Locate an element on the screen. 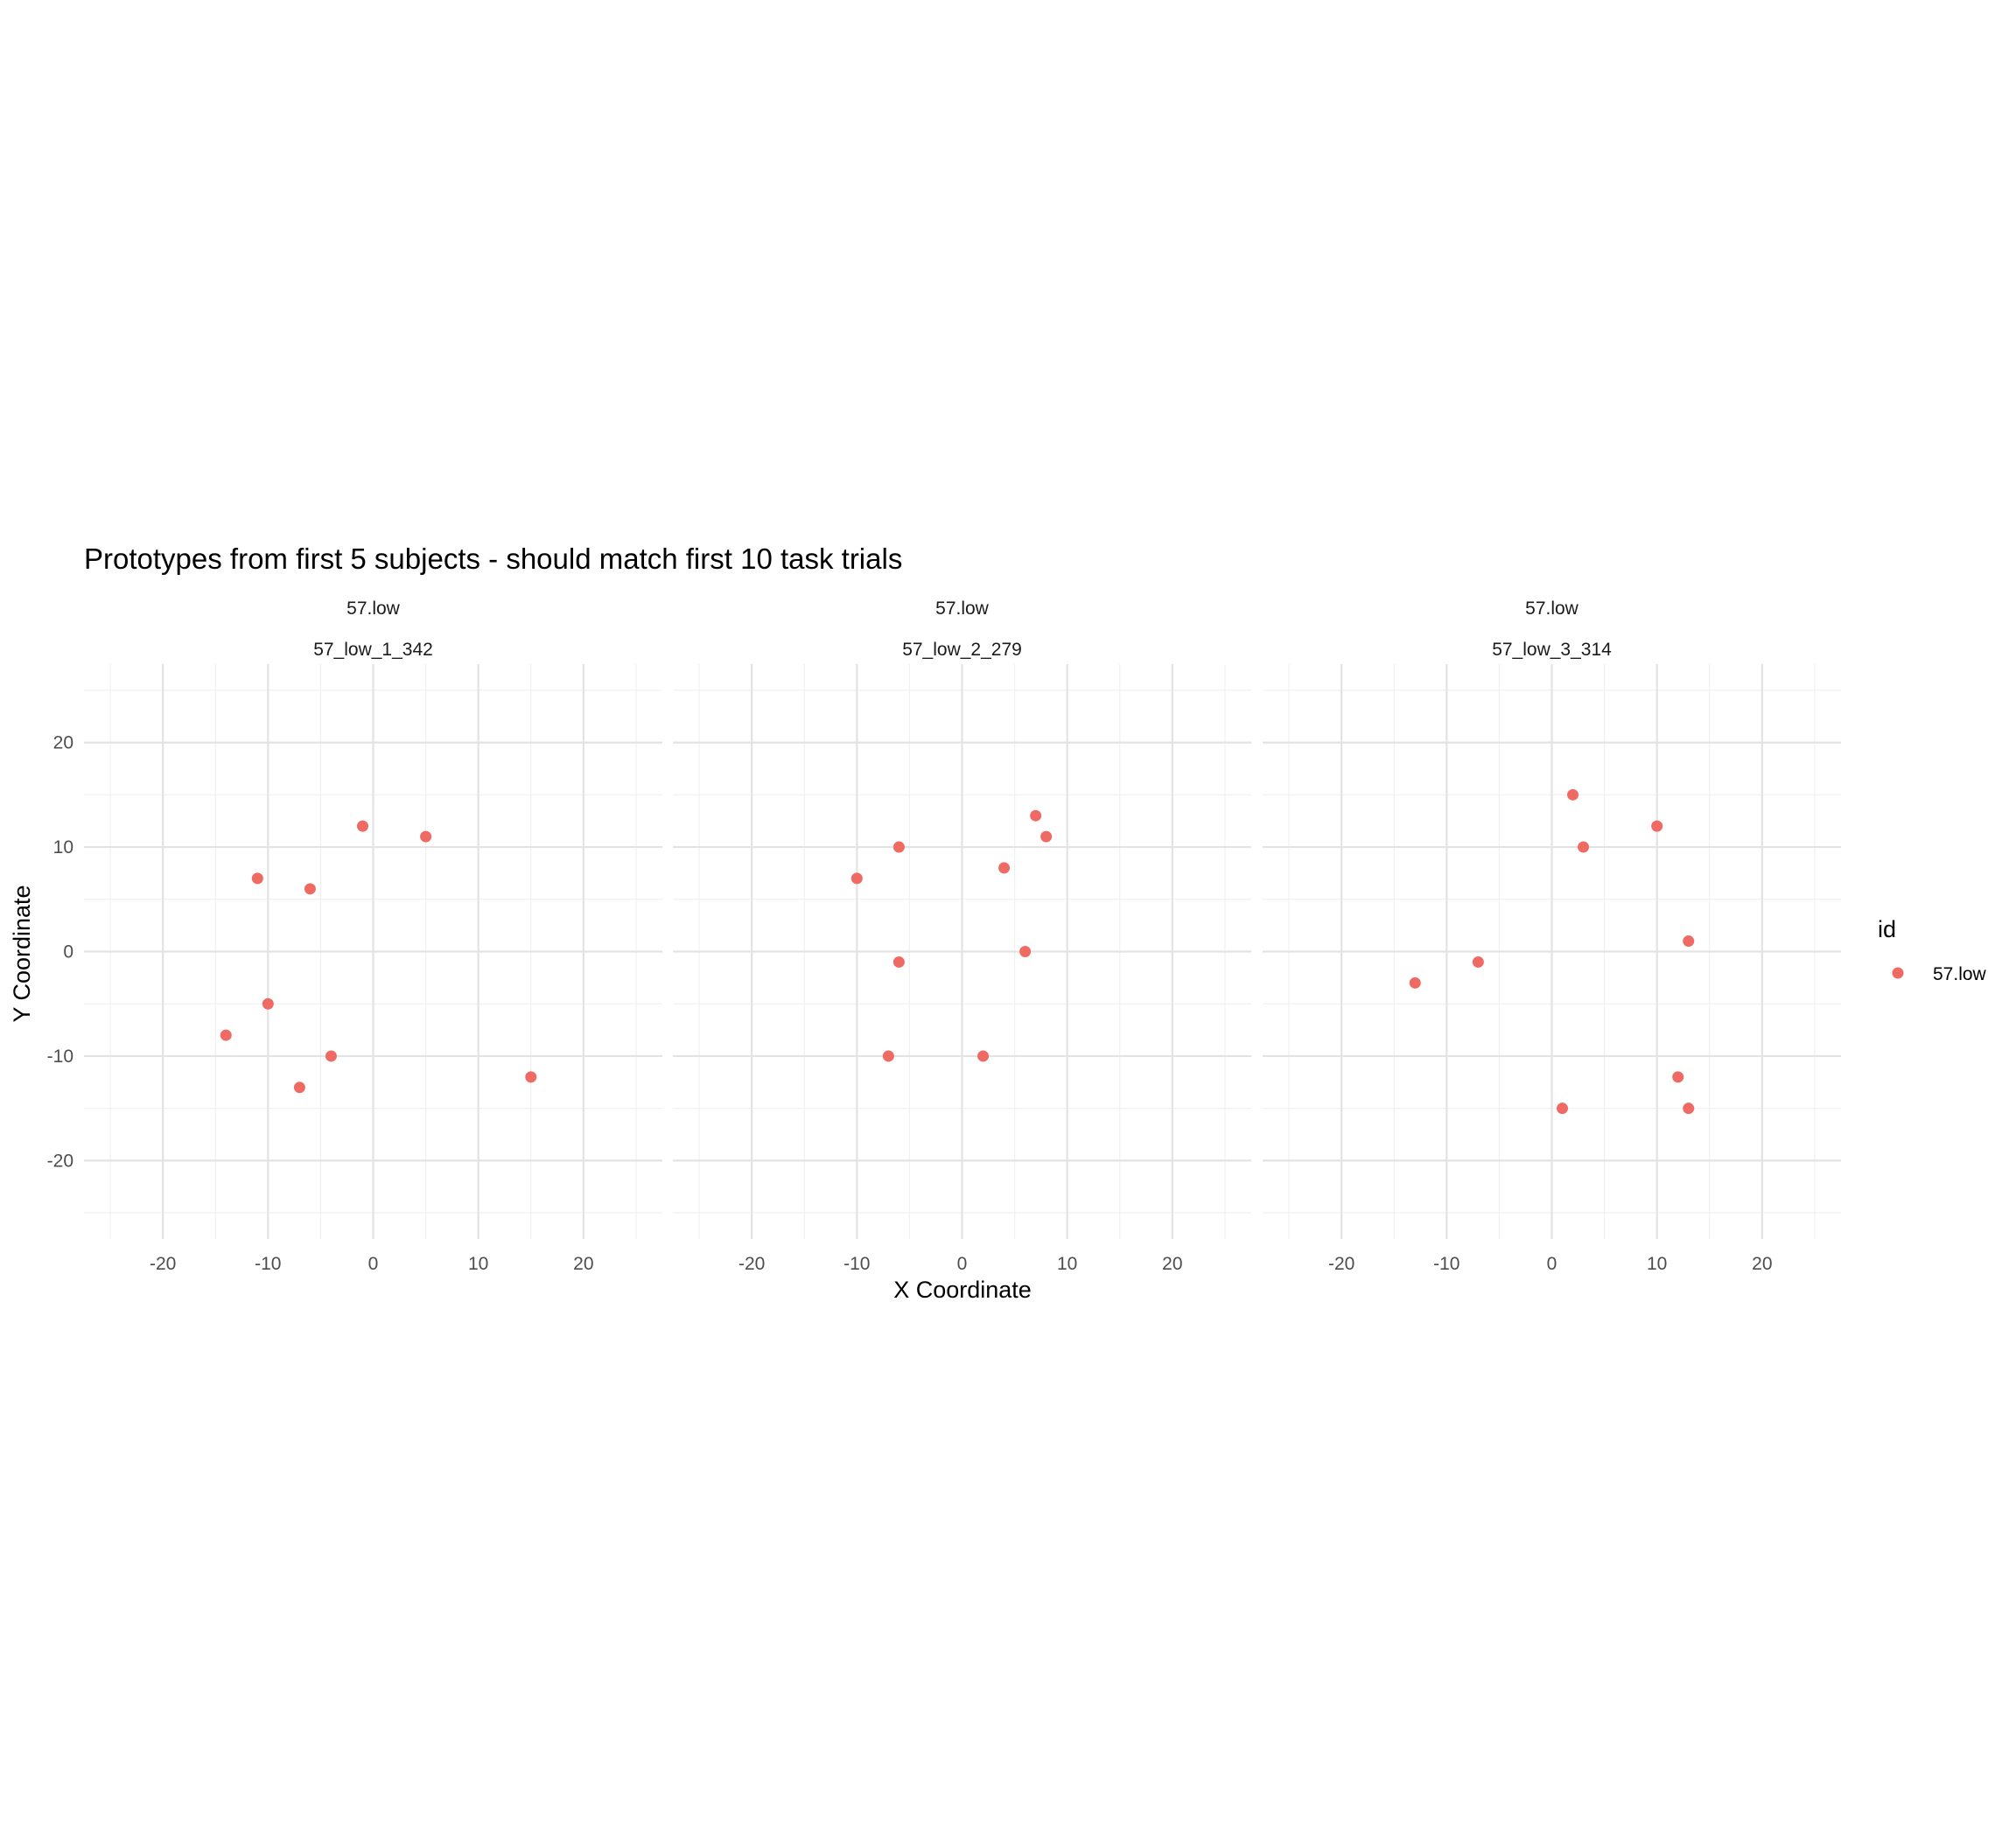 This screenshot has height=1848, width=2016. strip-label-bottom: 57_low_2_279 is located at coordinates (962, 650).